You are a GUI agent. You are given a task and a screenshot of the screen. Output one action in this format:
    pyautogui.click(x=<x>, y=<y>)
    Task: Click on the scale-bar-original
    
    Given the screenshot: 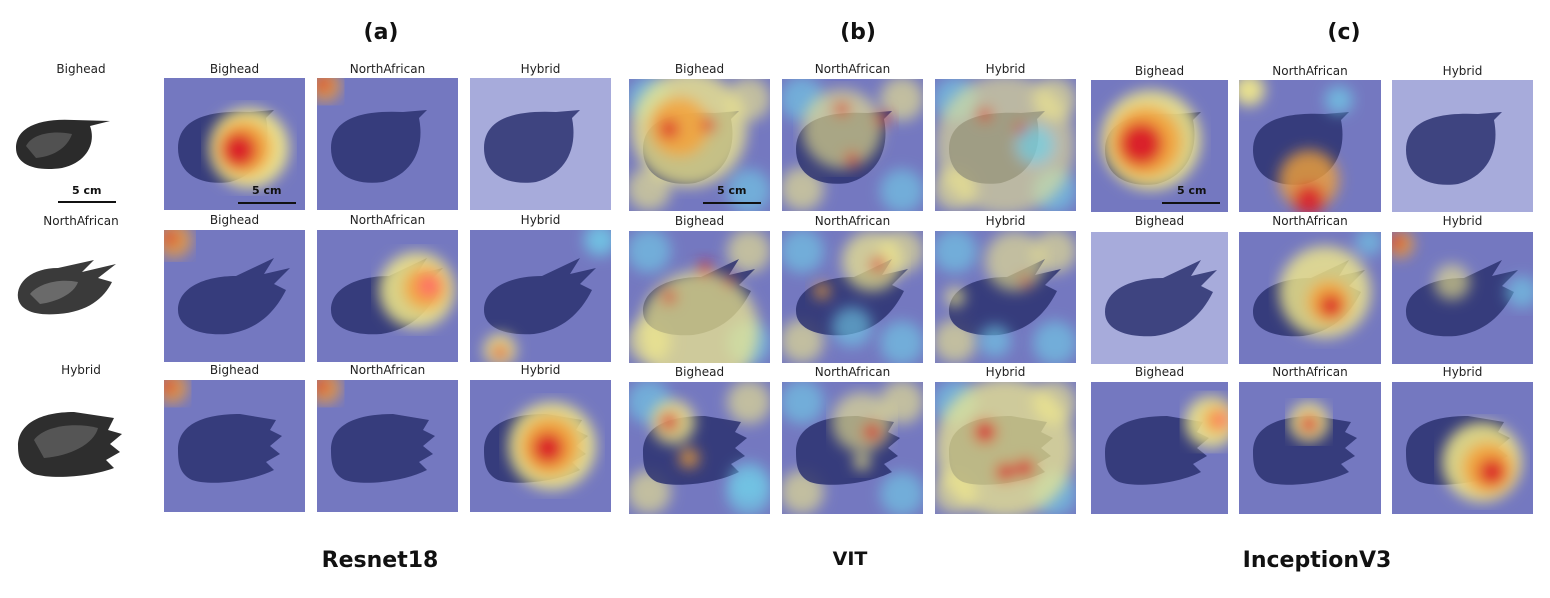 What is the action you would take?
    pyautogui.click(x=87, y=202)
    